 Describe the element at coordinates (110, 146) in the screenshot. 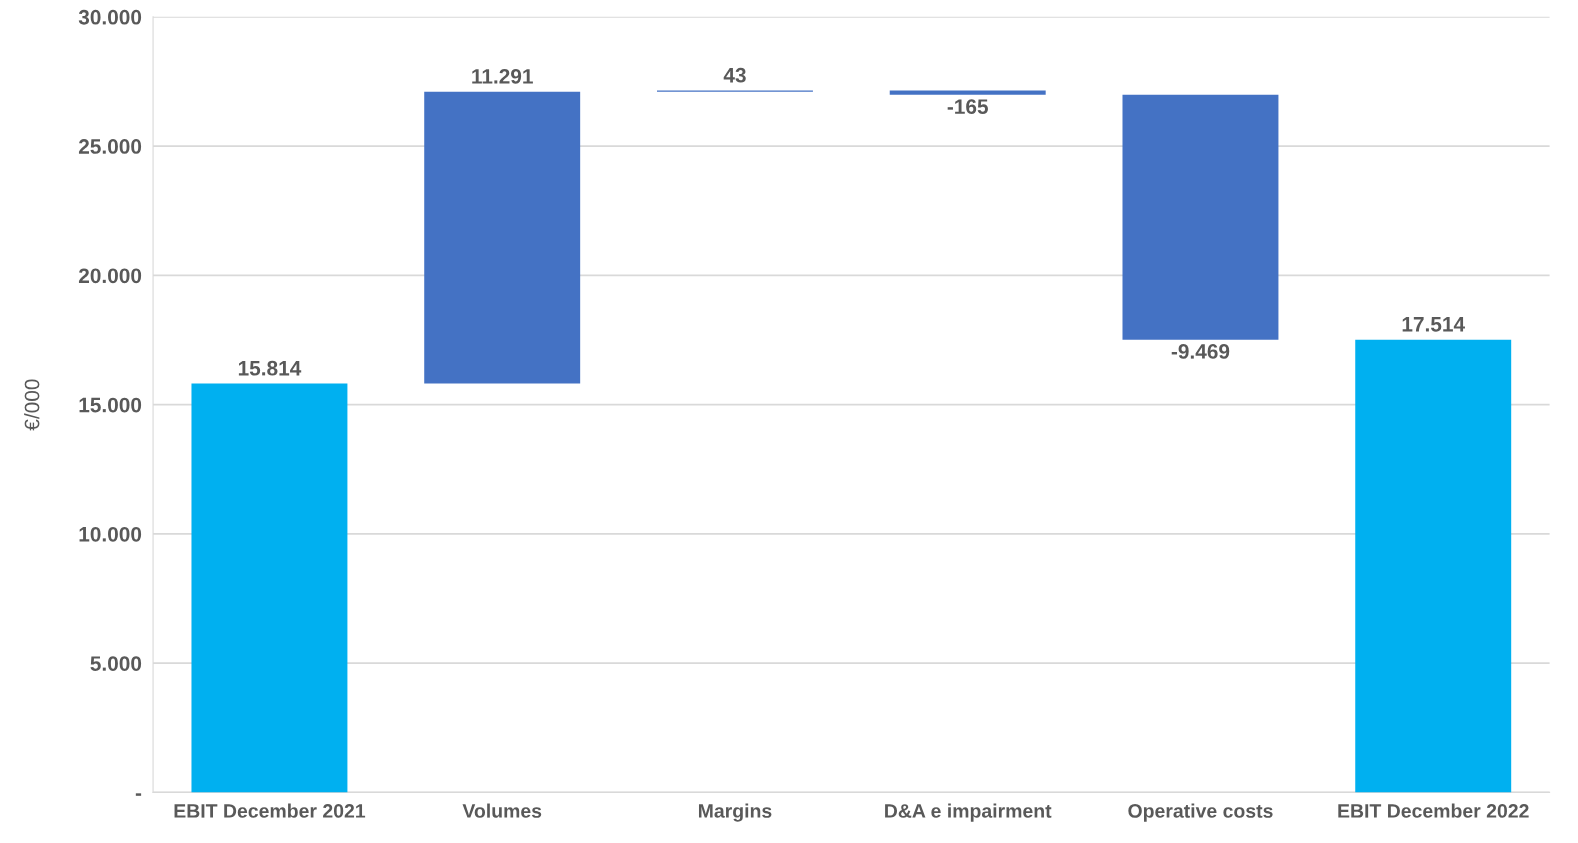

I see `y-tick-label: 25.000` at that location.